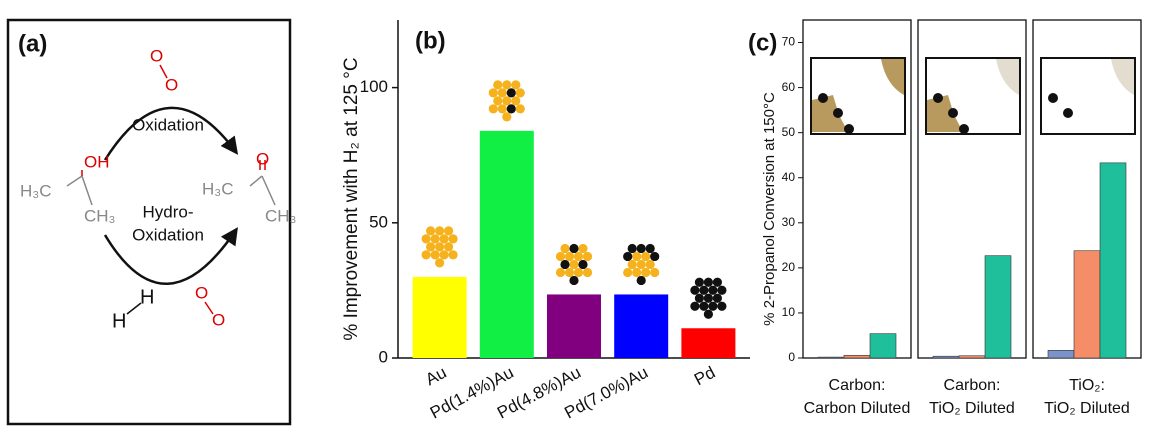 The height and width of the screenshot is (444, 1149). I want to click on y-axis-label: % 2-Propanol Conversion at 150°C, so click(769, 209).